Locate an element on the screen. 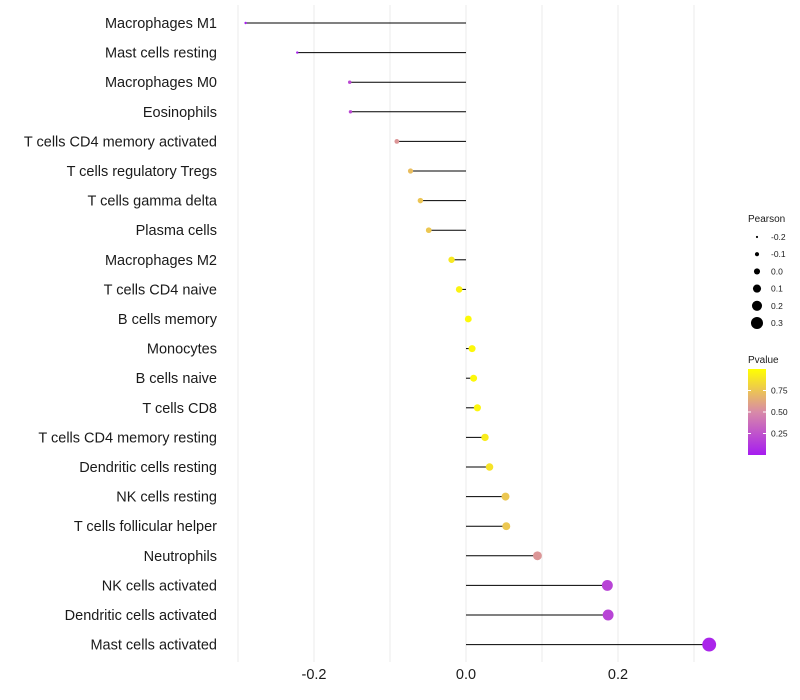  size-legend-label-2: 0.0 is located at coordinates (777, 271).